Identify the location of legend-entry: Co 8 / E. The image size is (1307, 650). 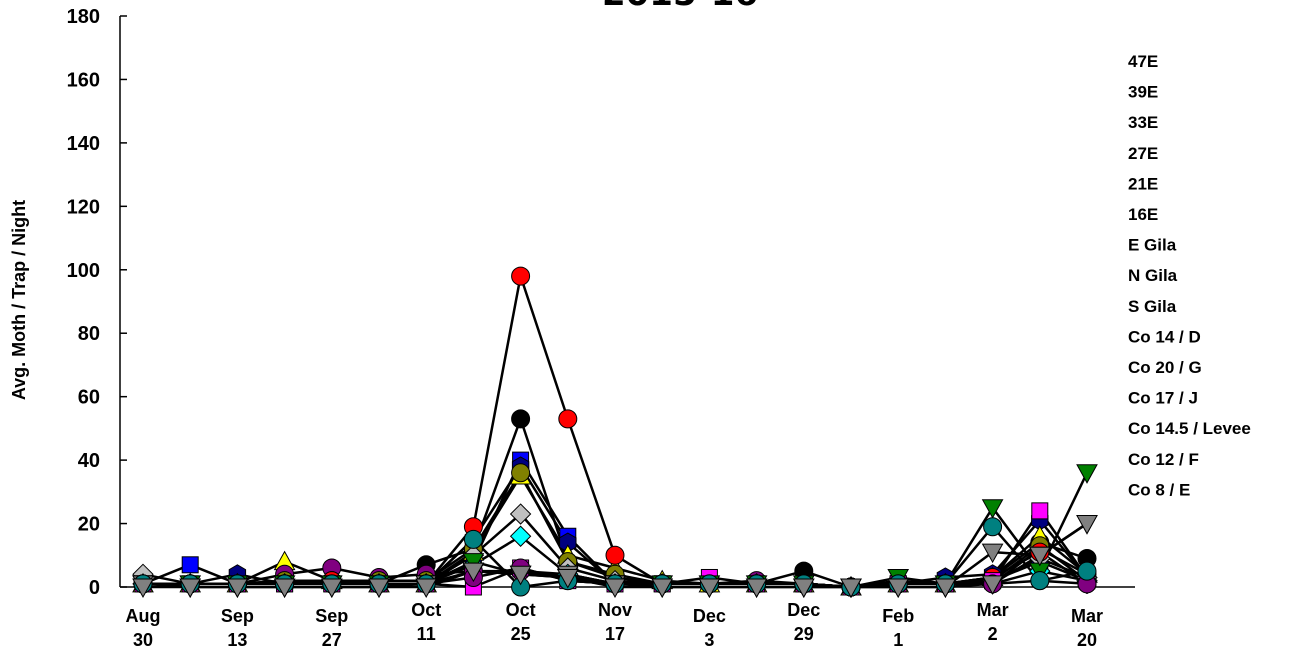
(1159, 489).